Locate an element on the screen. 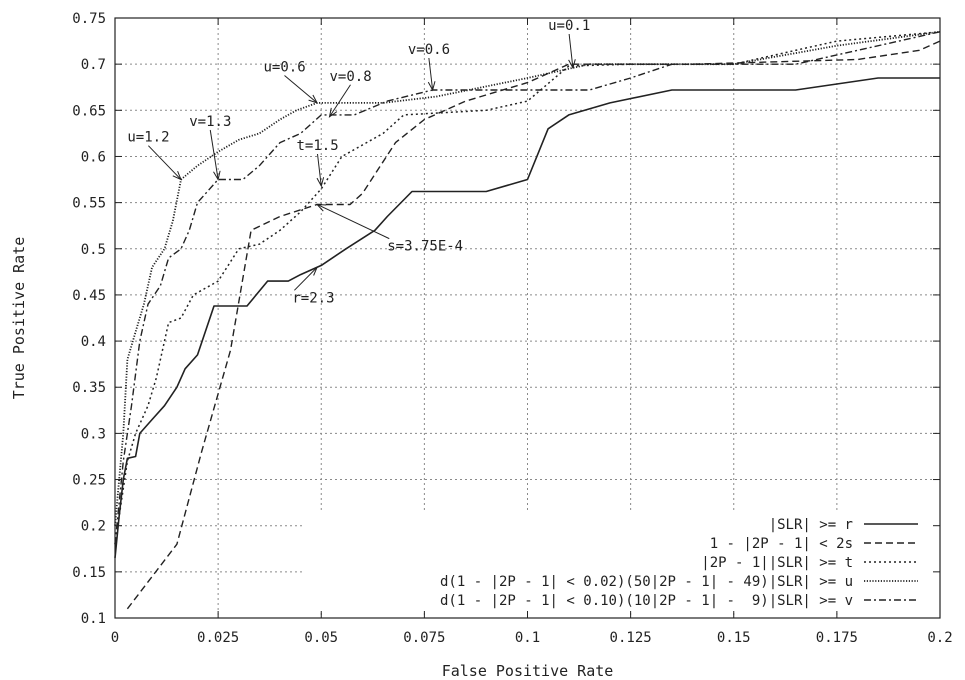 The image size is (965, 680). x-tick-label: 0.025 is located at coordinates (218, 638).